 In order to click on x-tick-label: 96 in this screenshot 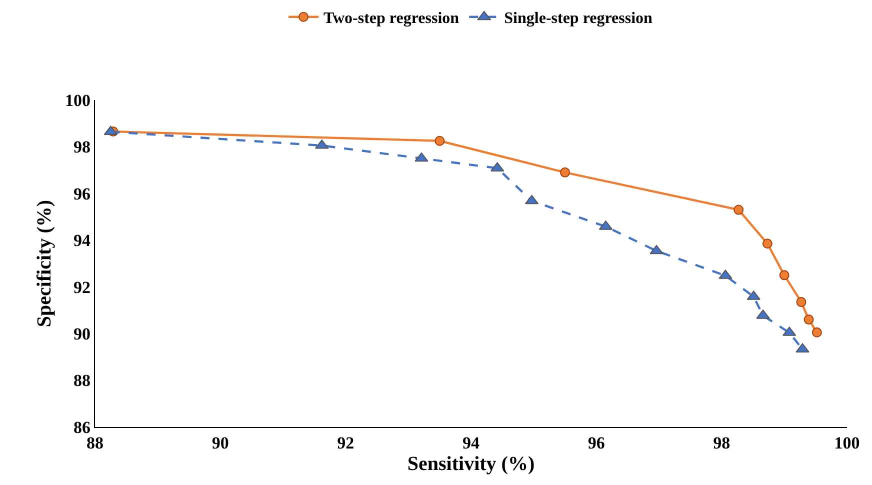, I will do `click(596, 443)`.